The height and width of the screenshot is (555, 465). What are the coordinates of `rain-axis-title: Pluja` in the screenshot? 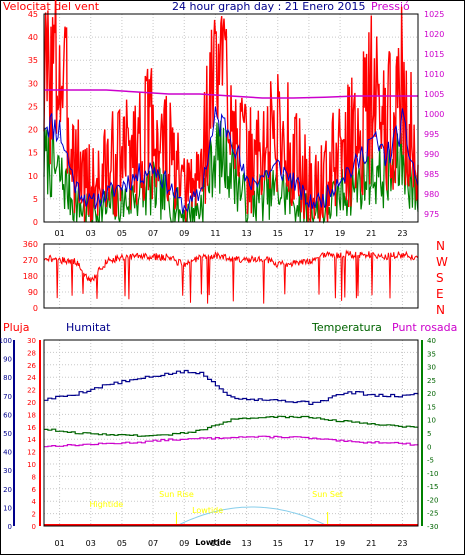 It's located at (16, 327).